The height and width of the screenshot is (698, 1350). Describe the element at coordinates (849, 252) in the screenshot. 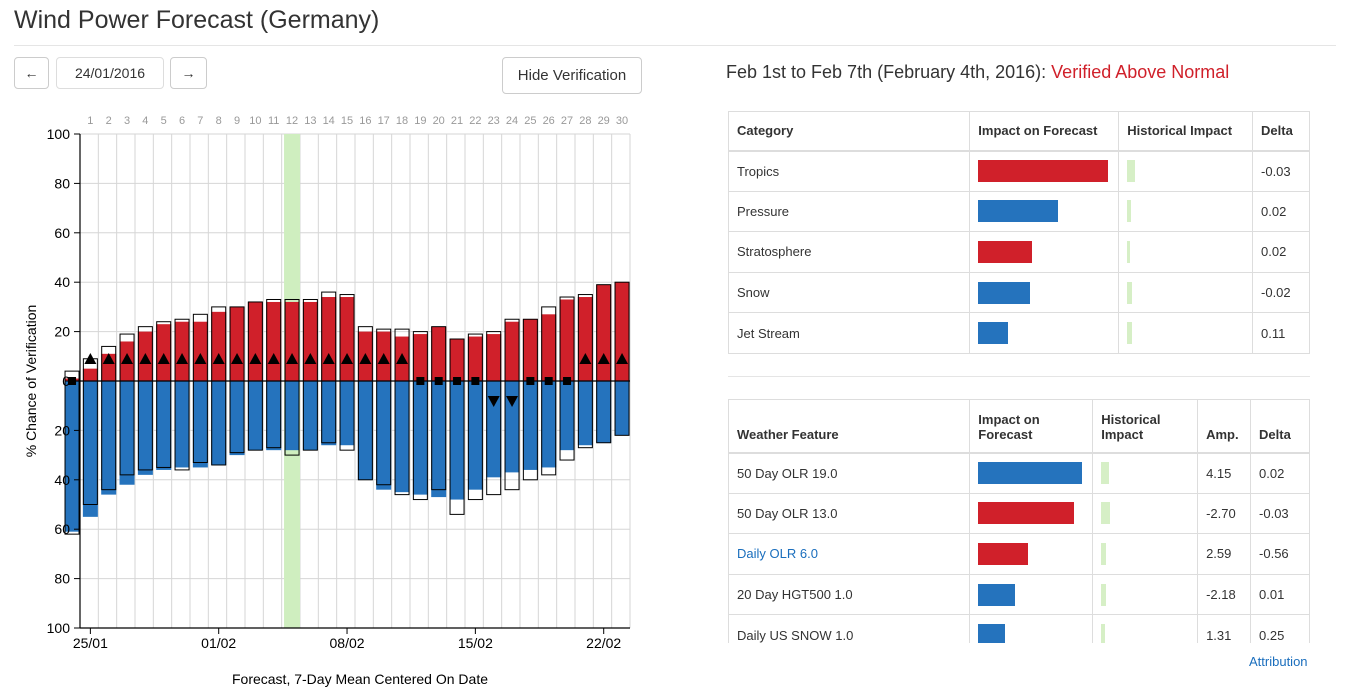

I see `row-name: Stratosphere` at that location.